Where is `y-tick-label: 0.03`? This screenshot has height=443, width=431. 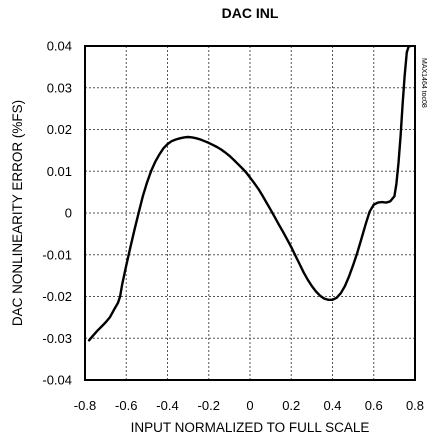
y-tick-label: 0.03 is located at coordinates (59, 87).